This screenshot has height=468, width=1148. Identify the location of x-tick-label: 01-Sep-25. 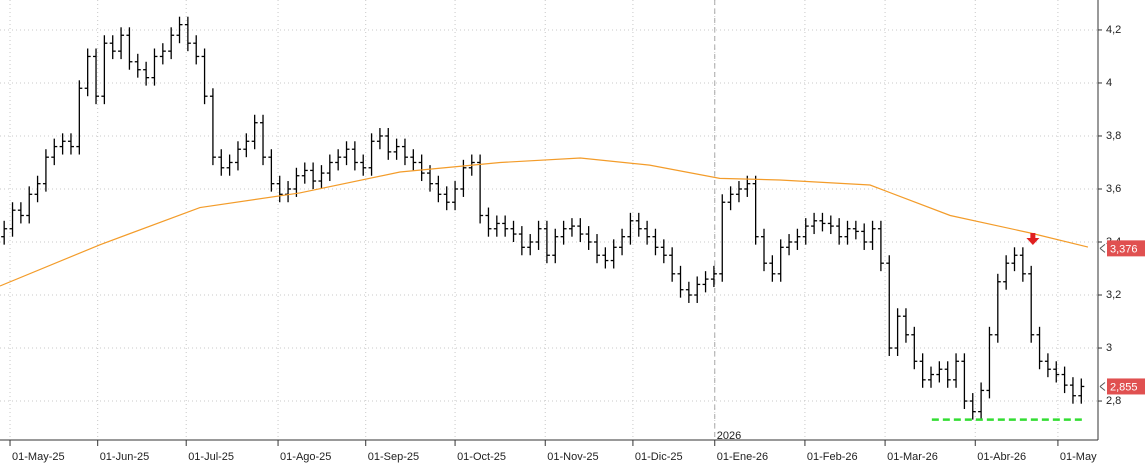
(393, 457).